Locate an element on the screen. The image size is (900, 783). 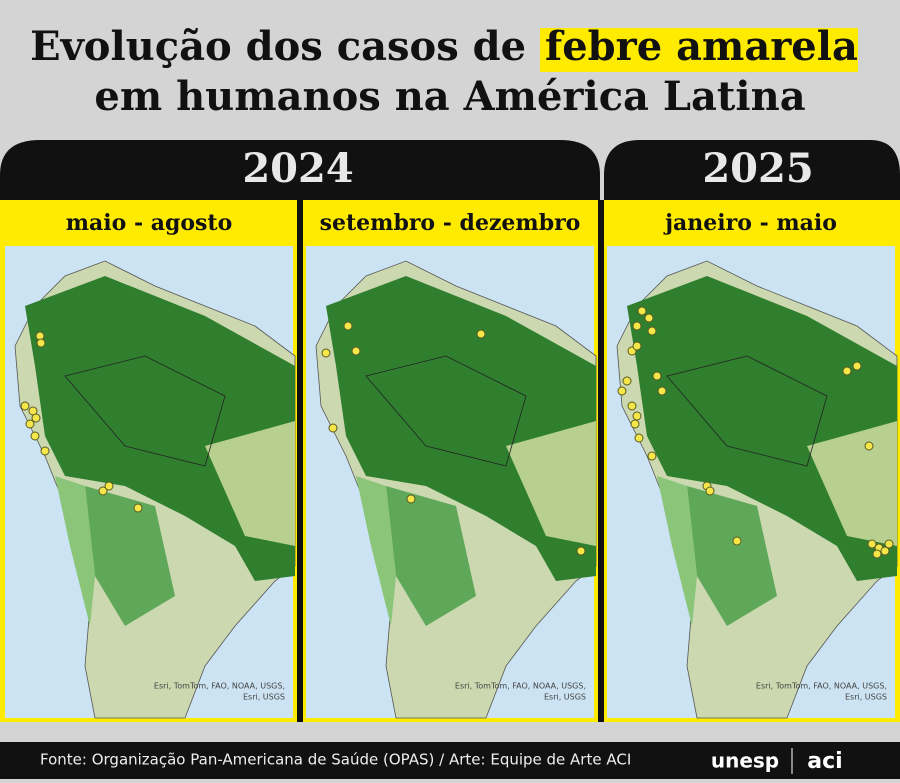
year: 2025 is located at coordinates (757, 168).